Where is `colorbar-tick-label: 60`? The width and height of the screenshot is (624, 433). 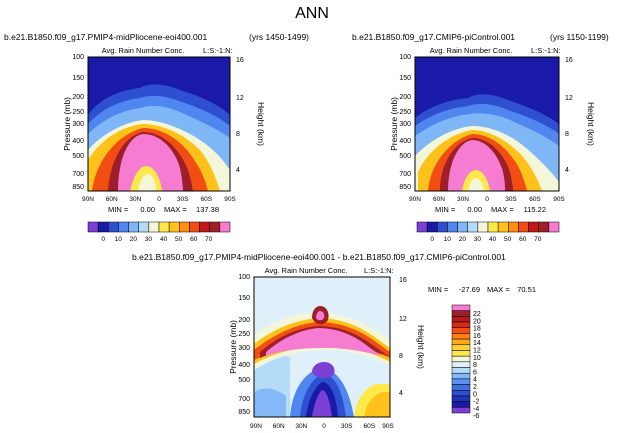 colorbar-tick-label: 60 is located at coordinates (194, 239).